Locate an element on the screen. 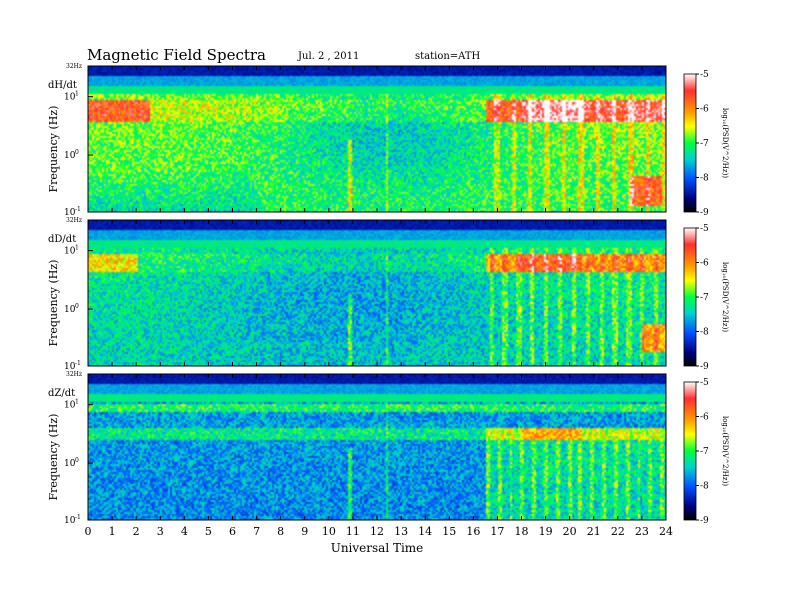 This screenshot has height=612, width=792. figure-station: station=ATH is located at coordinates (448, 56).